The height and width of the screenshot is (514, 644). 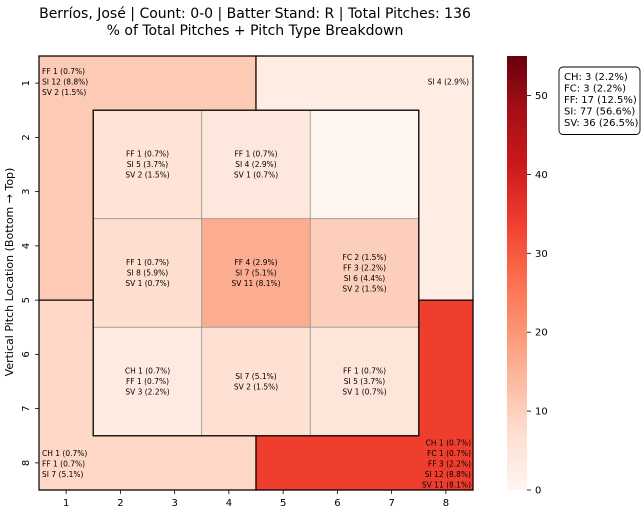 I want to click on inner-7-label: CH 1 (0.7%), so click(x=147, y=371).